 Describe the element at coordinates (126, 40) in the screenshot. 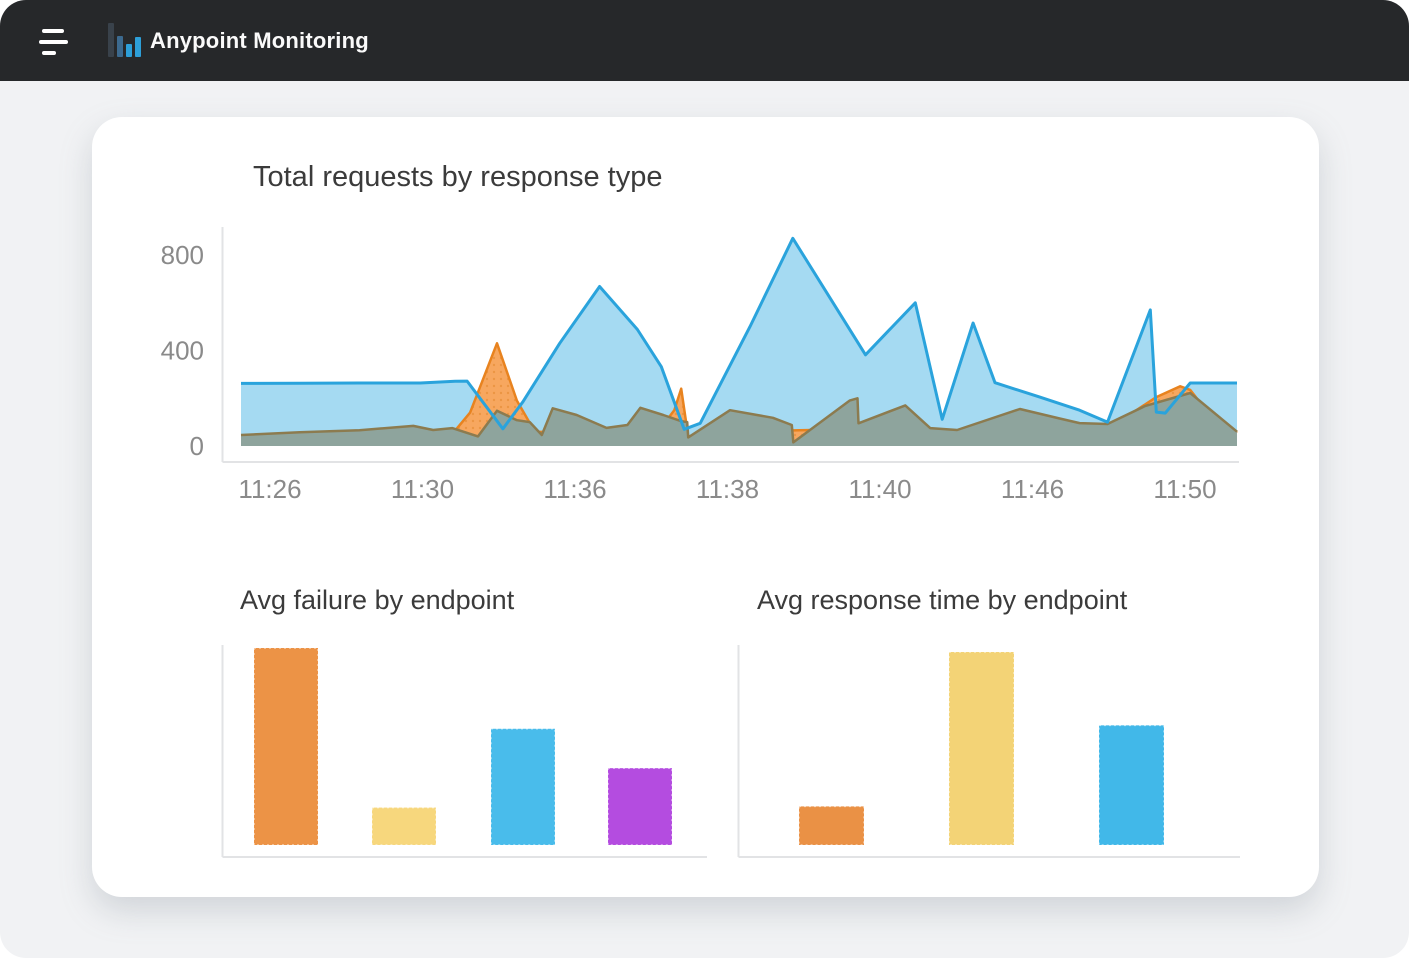

I see `bar-chart-logo-icon` at that location.